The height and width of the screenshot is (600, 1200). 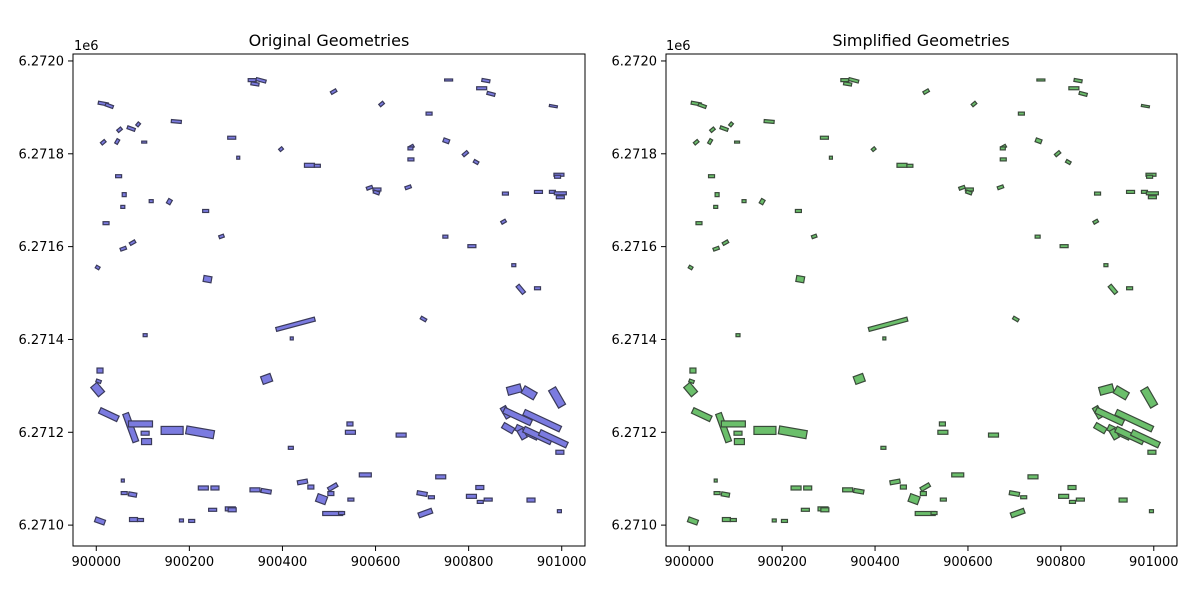 I want to click on panel-title: Original Geometries, so click(x=329, y=40).